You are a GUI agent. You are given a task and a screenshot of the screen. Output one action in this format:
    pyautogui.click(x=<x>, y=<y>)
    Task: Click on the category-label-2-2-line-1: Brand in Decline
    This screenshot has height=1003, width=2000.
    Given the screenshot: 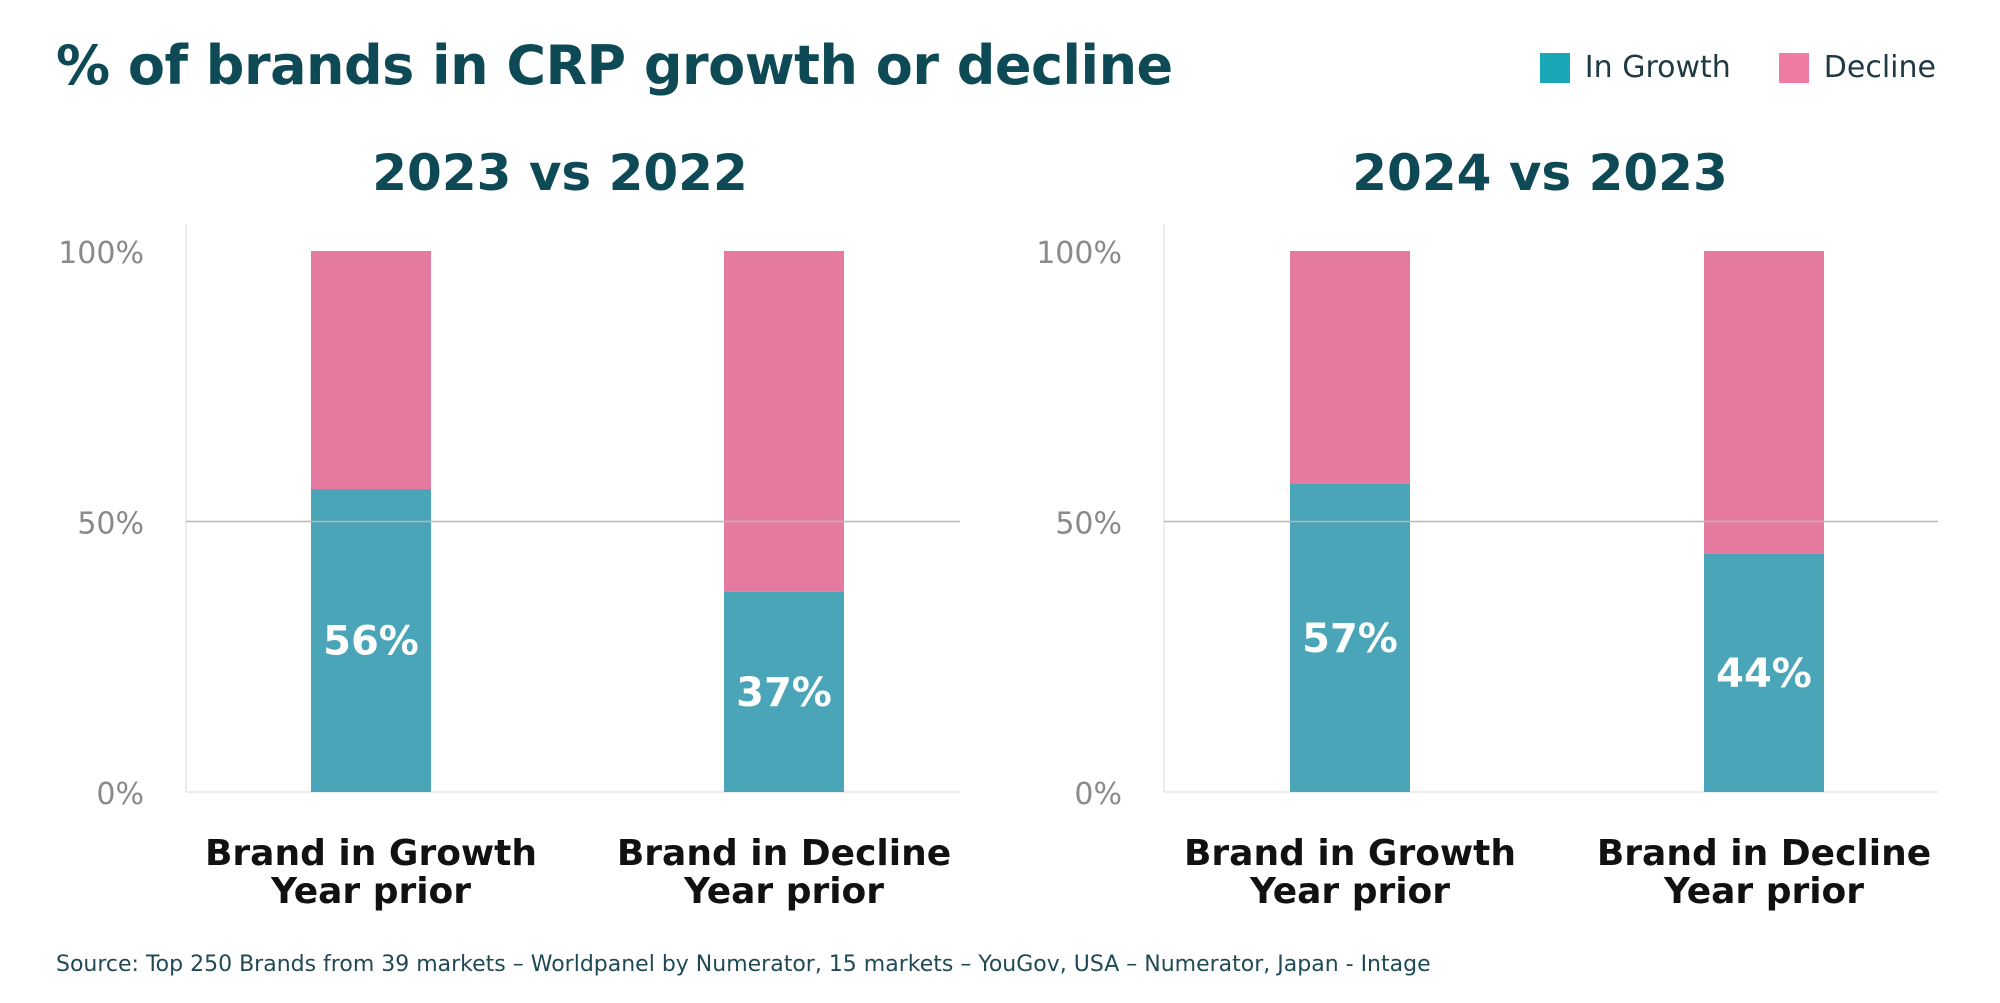 What is the action you would take?
    pyautogui.click(x=1764, y=853)
    